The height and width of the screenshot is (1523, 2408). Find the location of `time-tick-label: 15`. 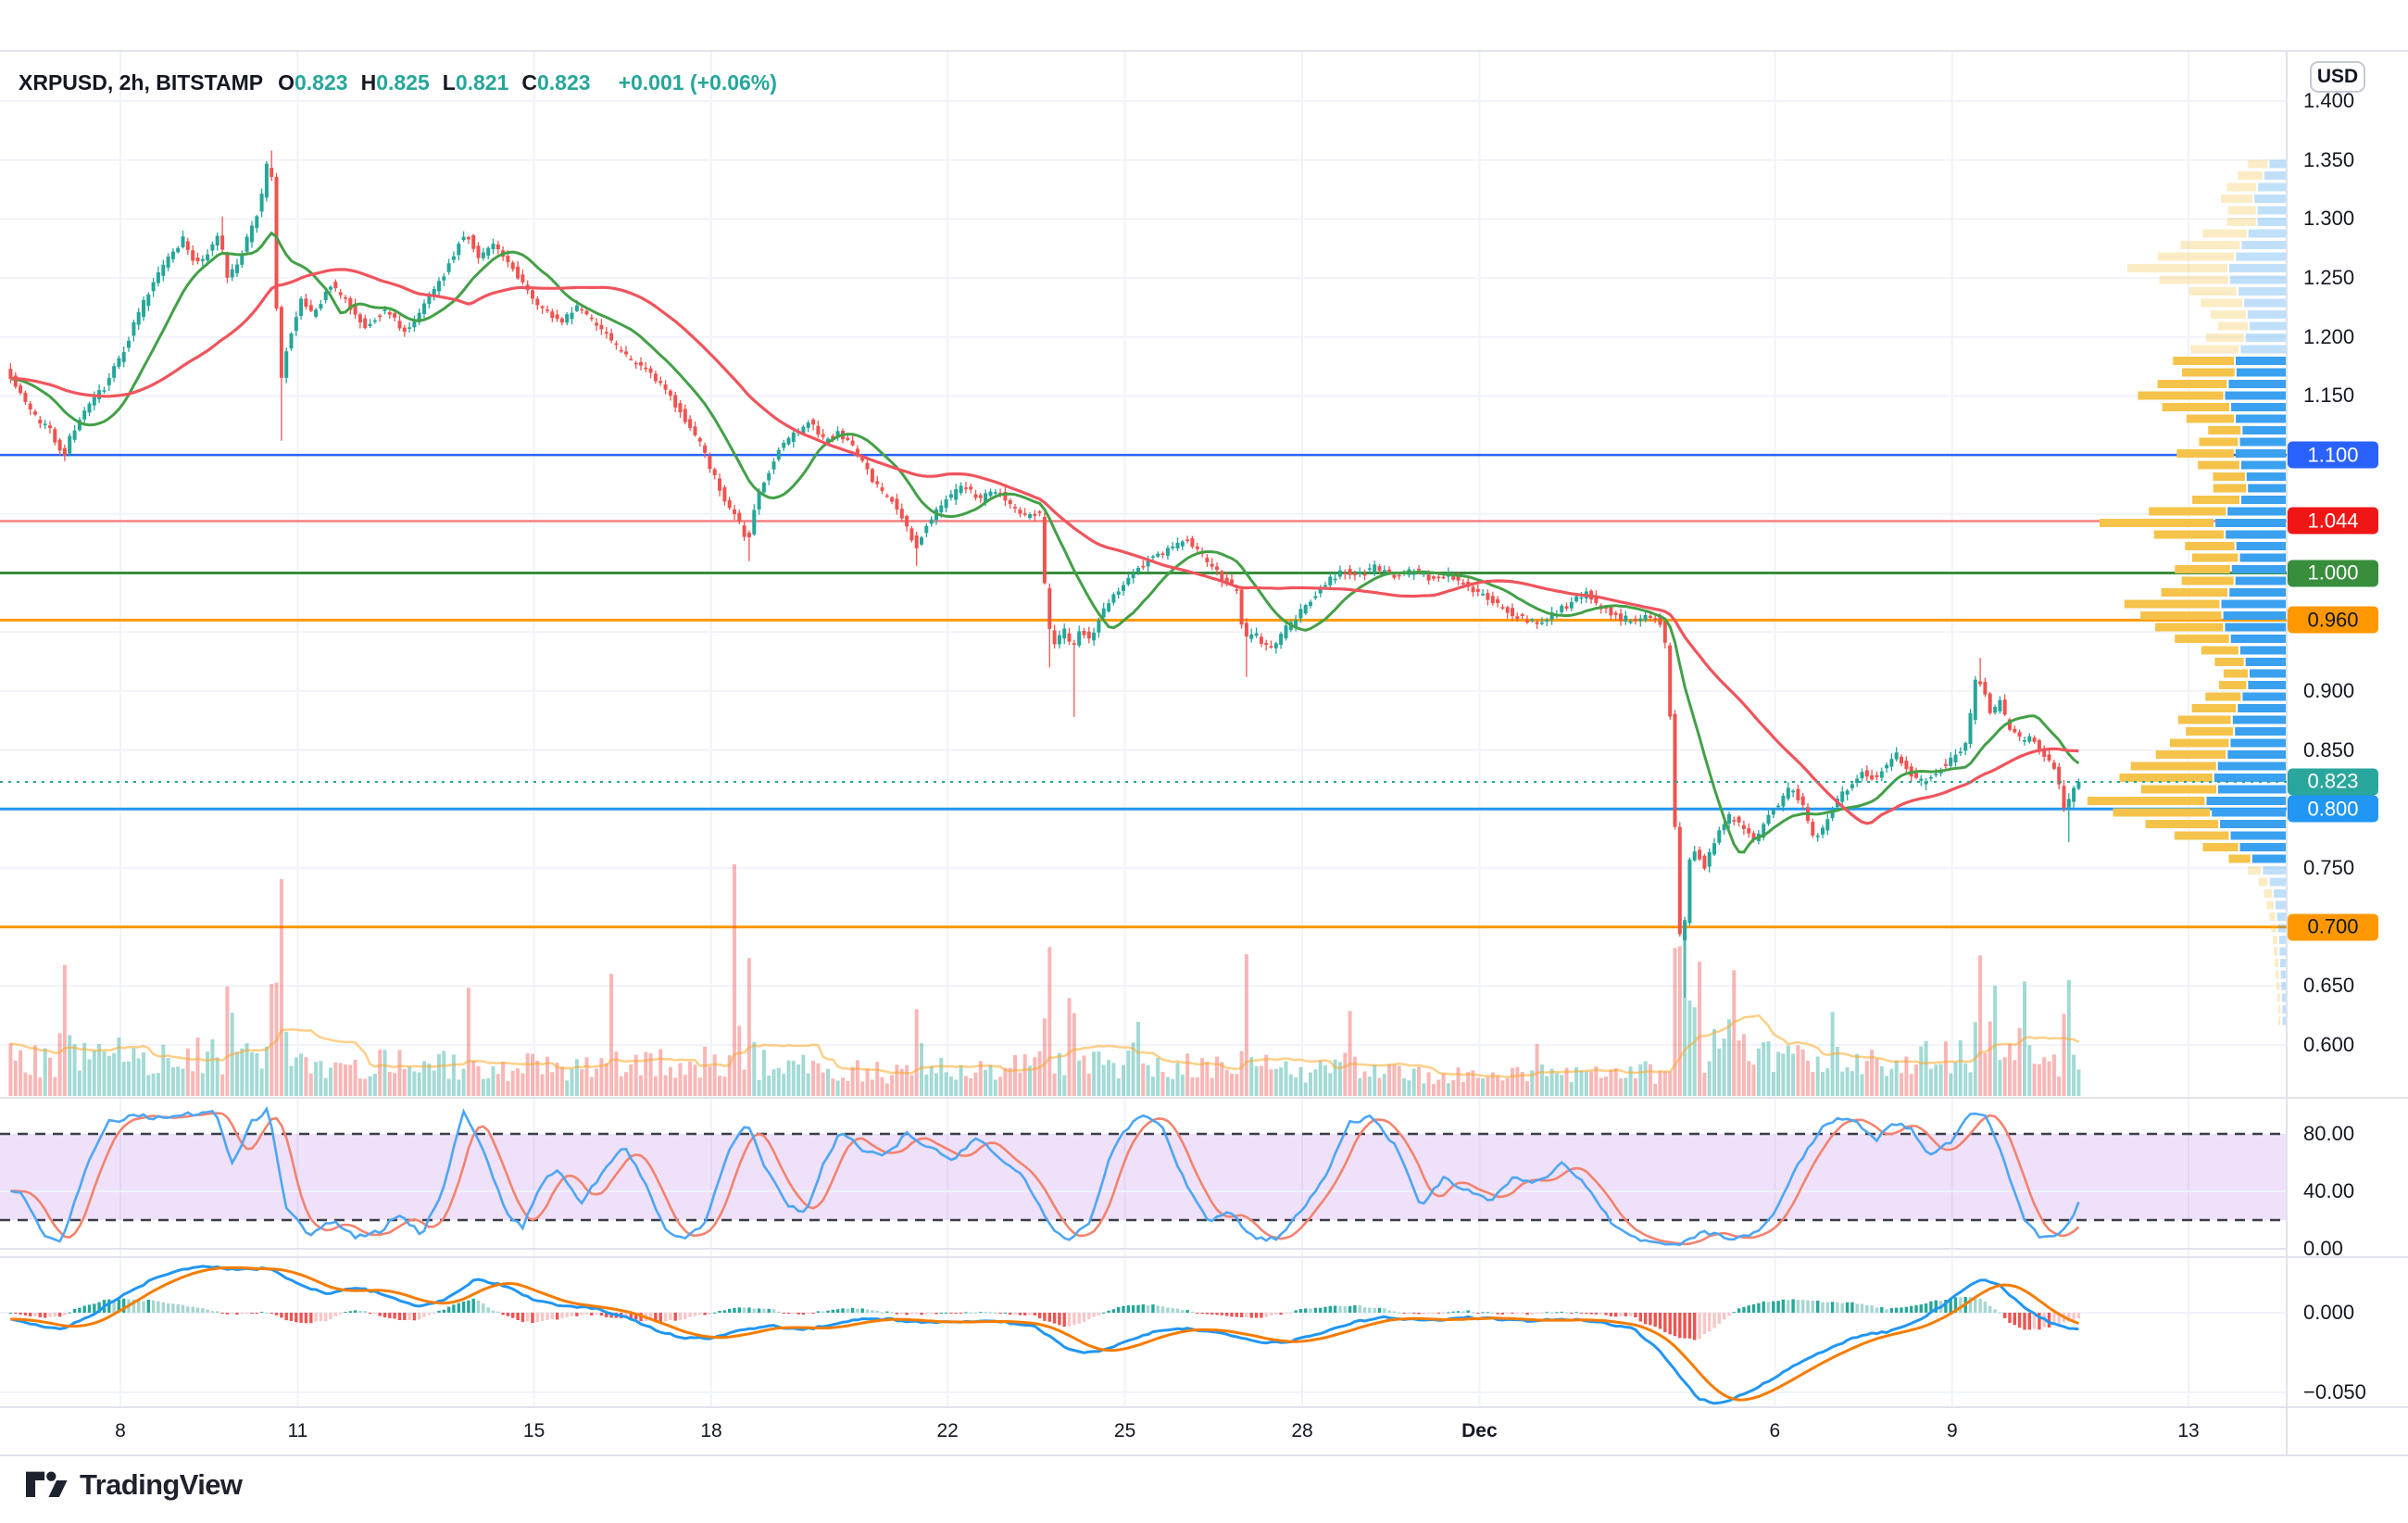

time-tick-label: 15 is located at coordinates (534, 1430).